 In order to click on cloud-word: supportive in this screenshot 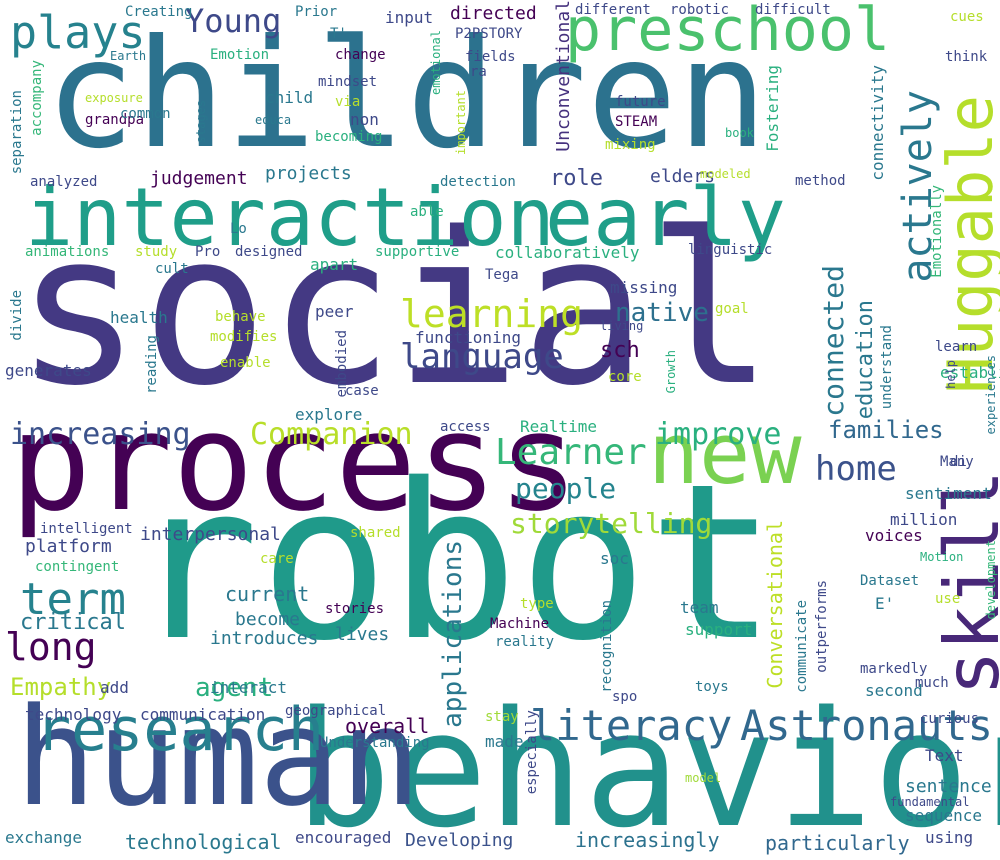, I will do `click(417, 252)`.